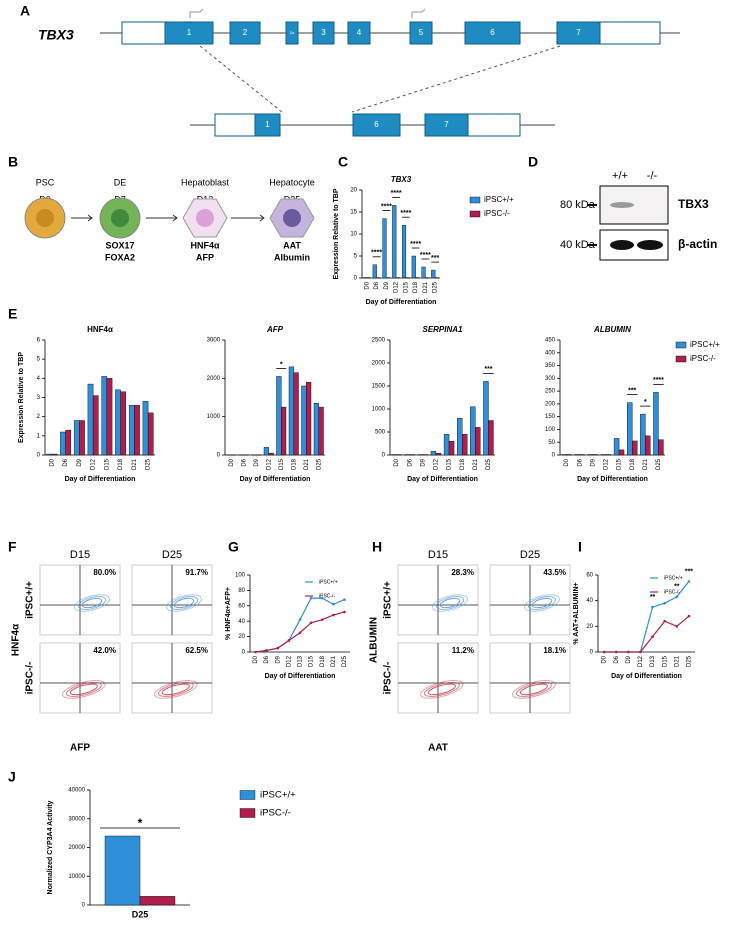 This screenshot has height=930, width=729. What do you see at coordinates (438, 748) in the screenshot?
I see `axis-label: AAT` at bounding box center [438, 748].